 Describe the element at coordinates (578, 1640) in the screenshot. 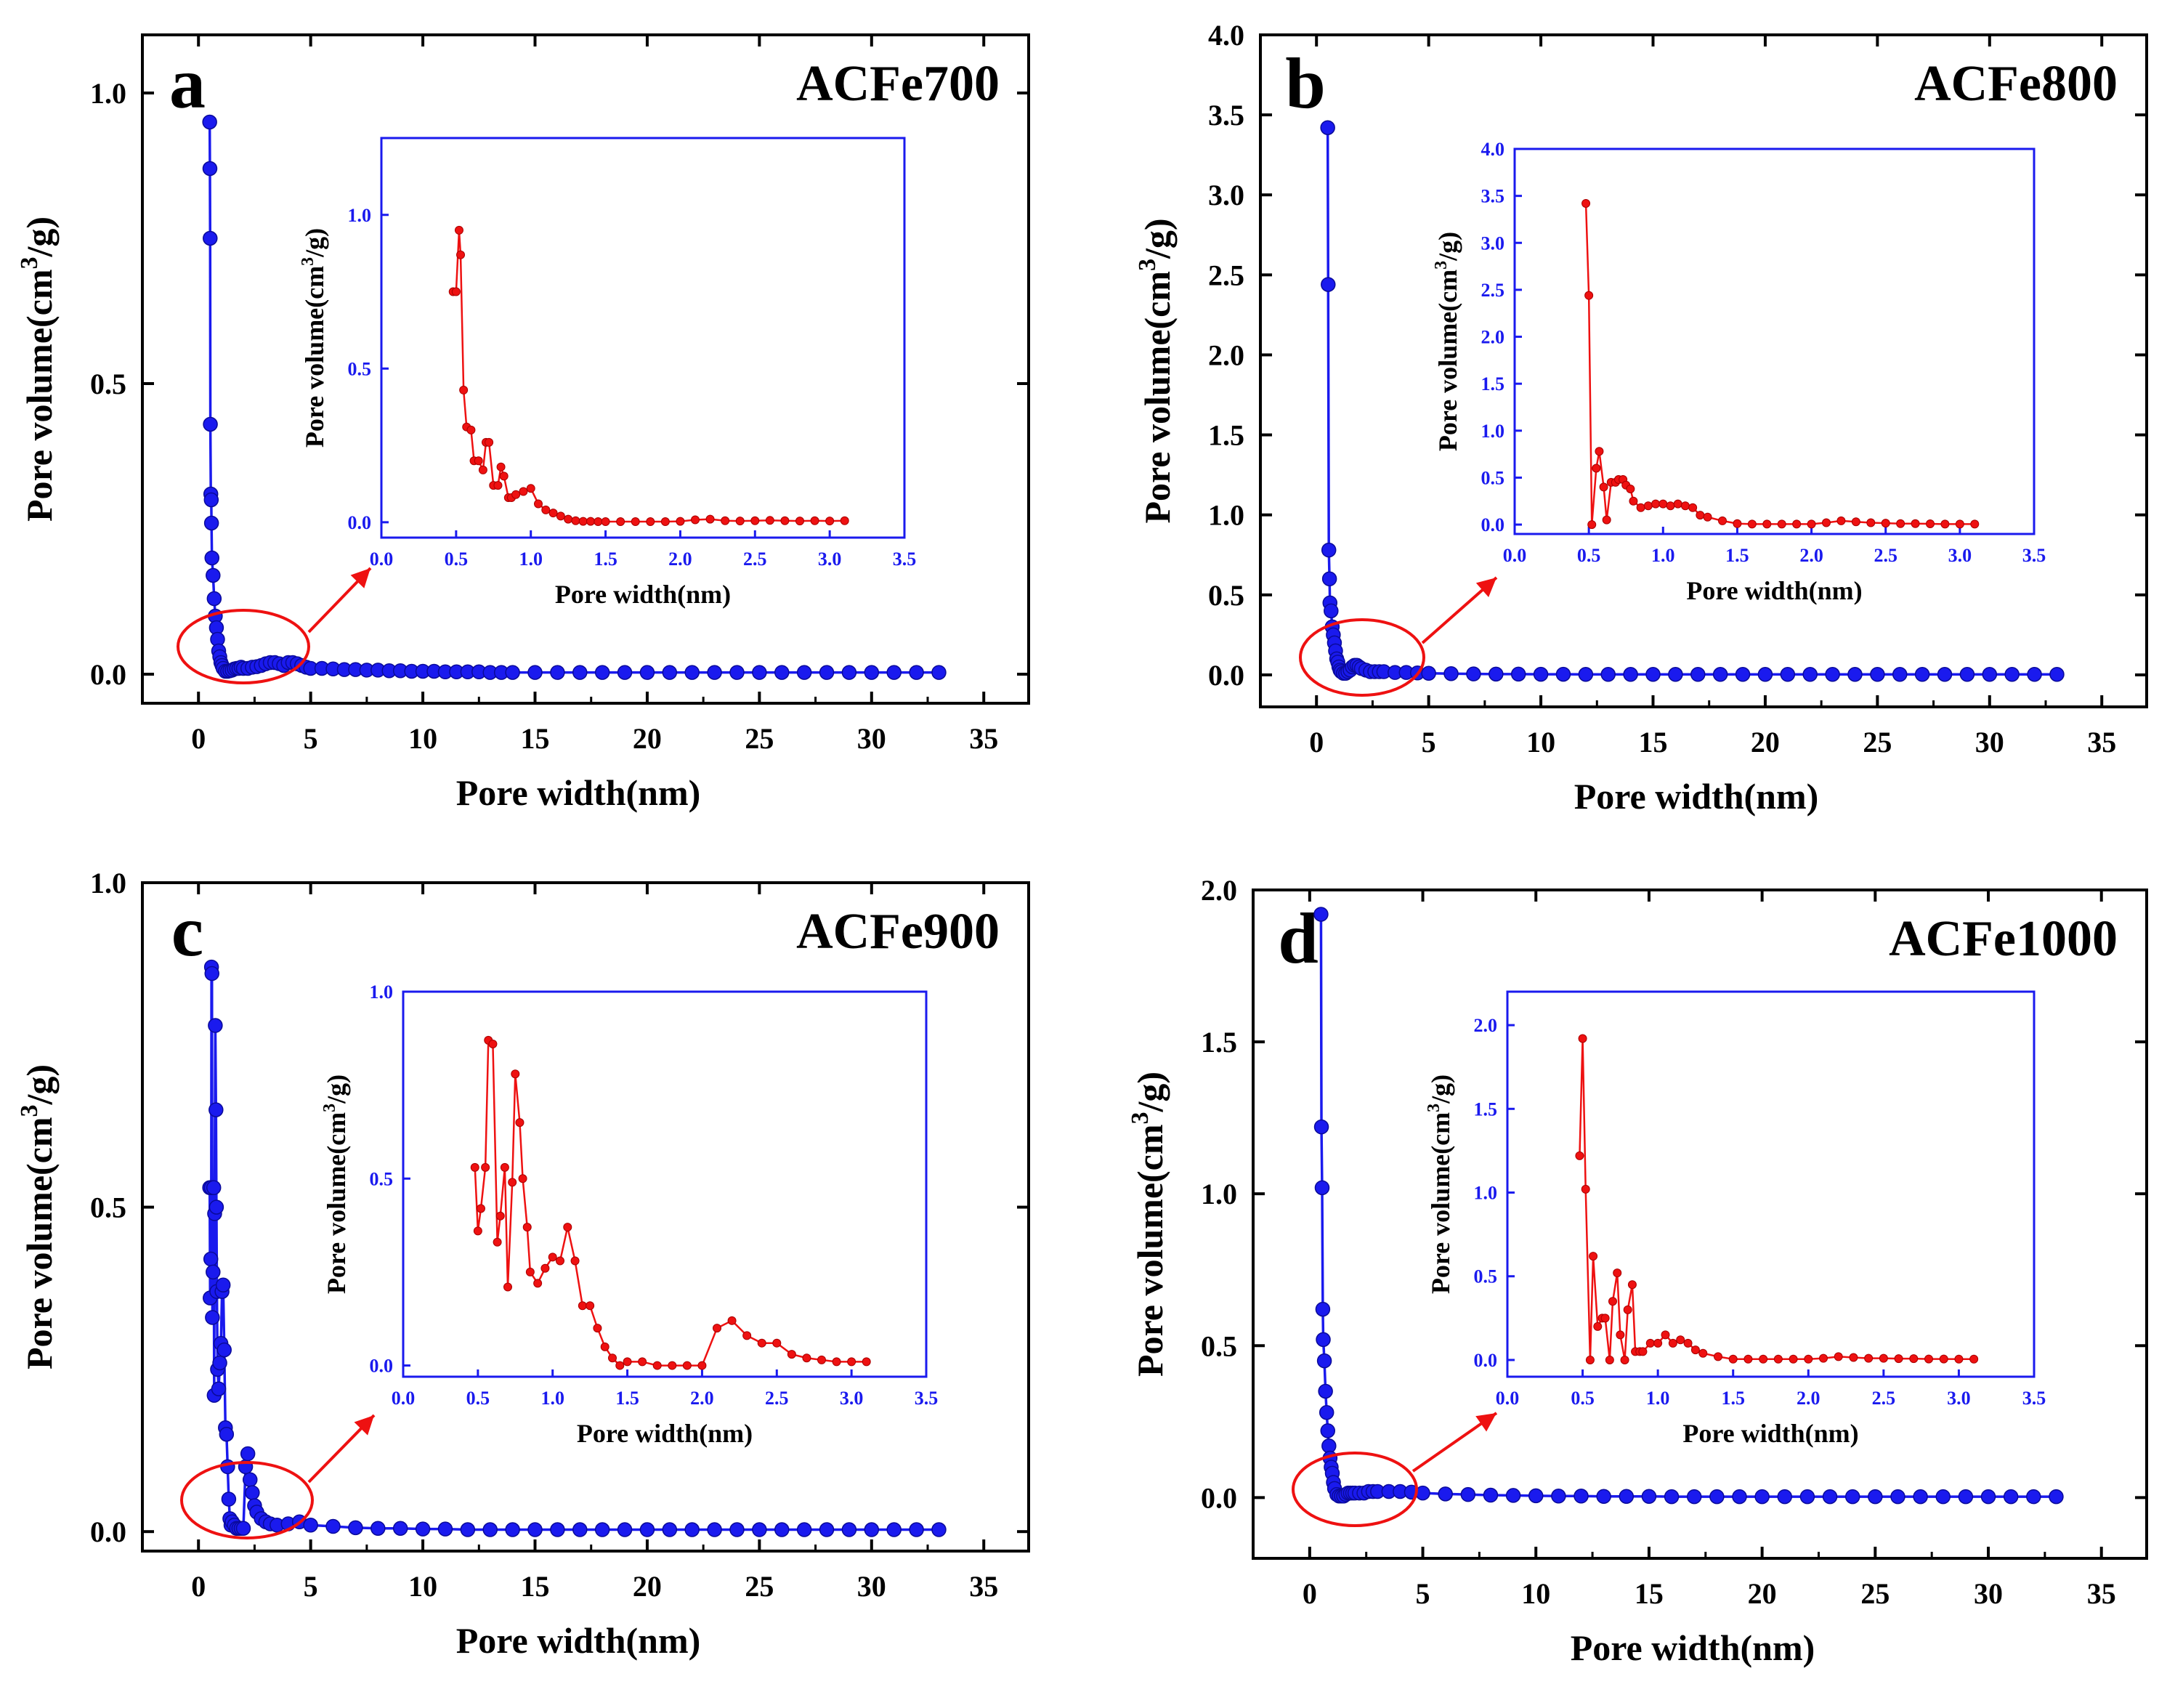

I see `x-axis-label: Pore width(nm)` at that location.